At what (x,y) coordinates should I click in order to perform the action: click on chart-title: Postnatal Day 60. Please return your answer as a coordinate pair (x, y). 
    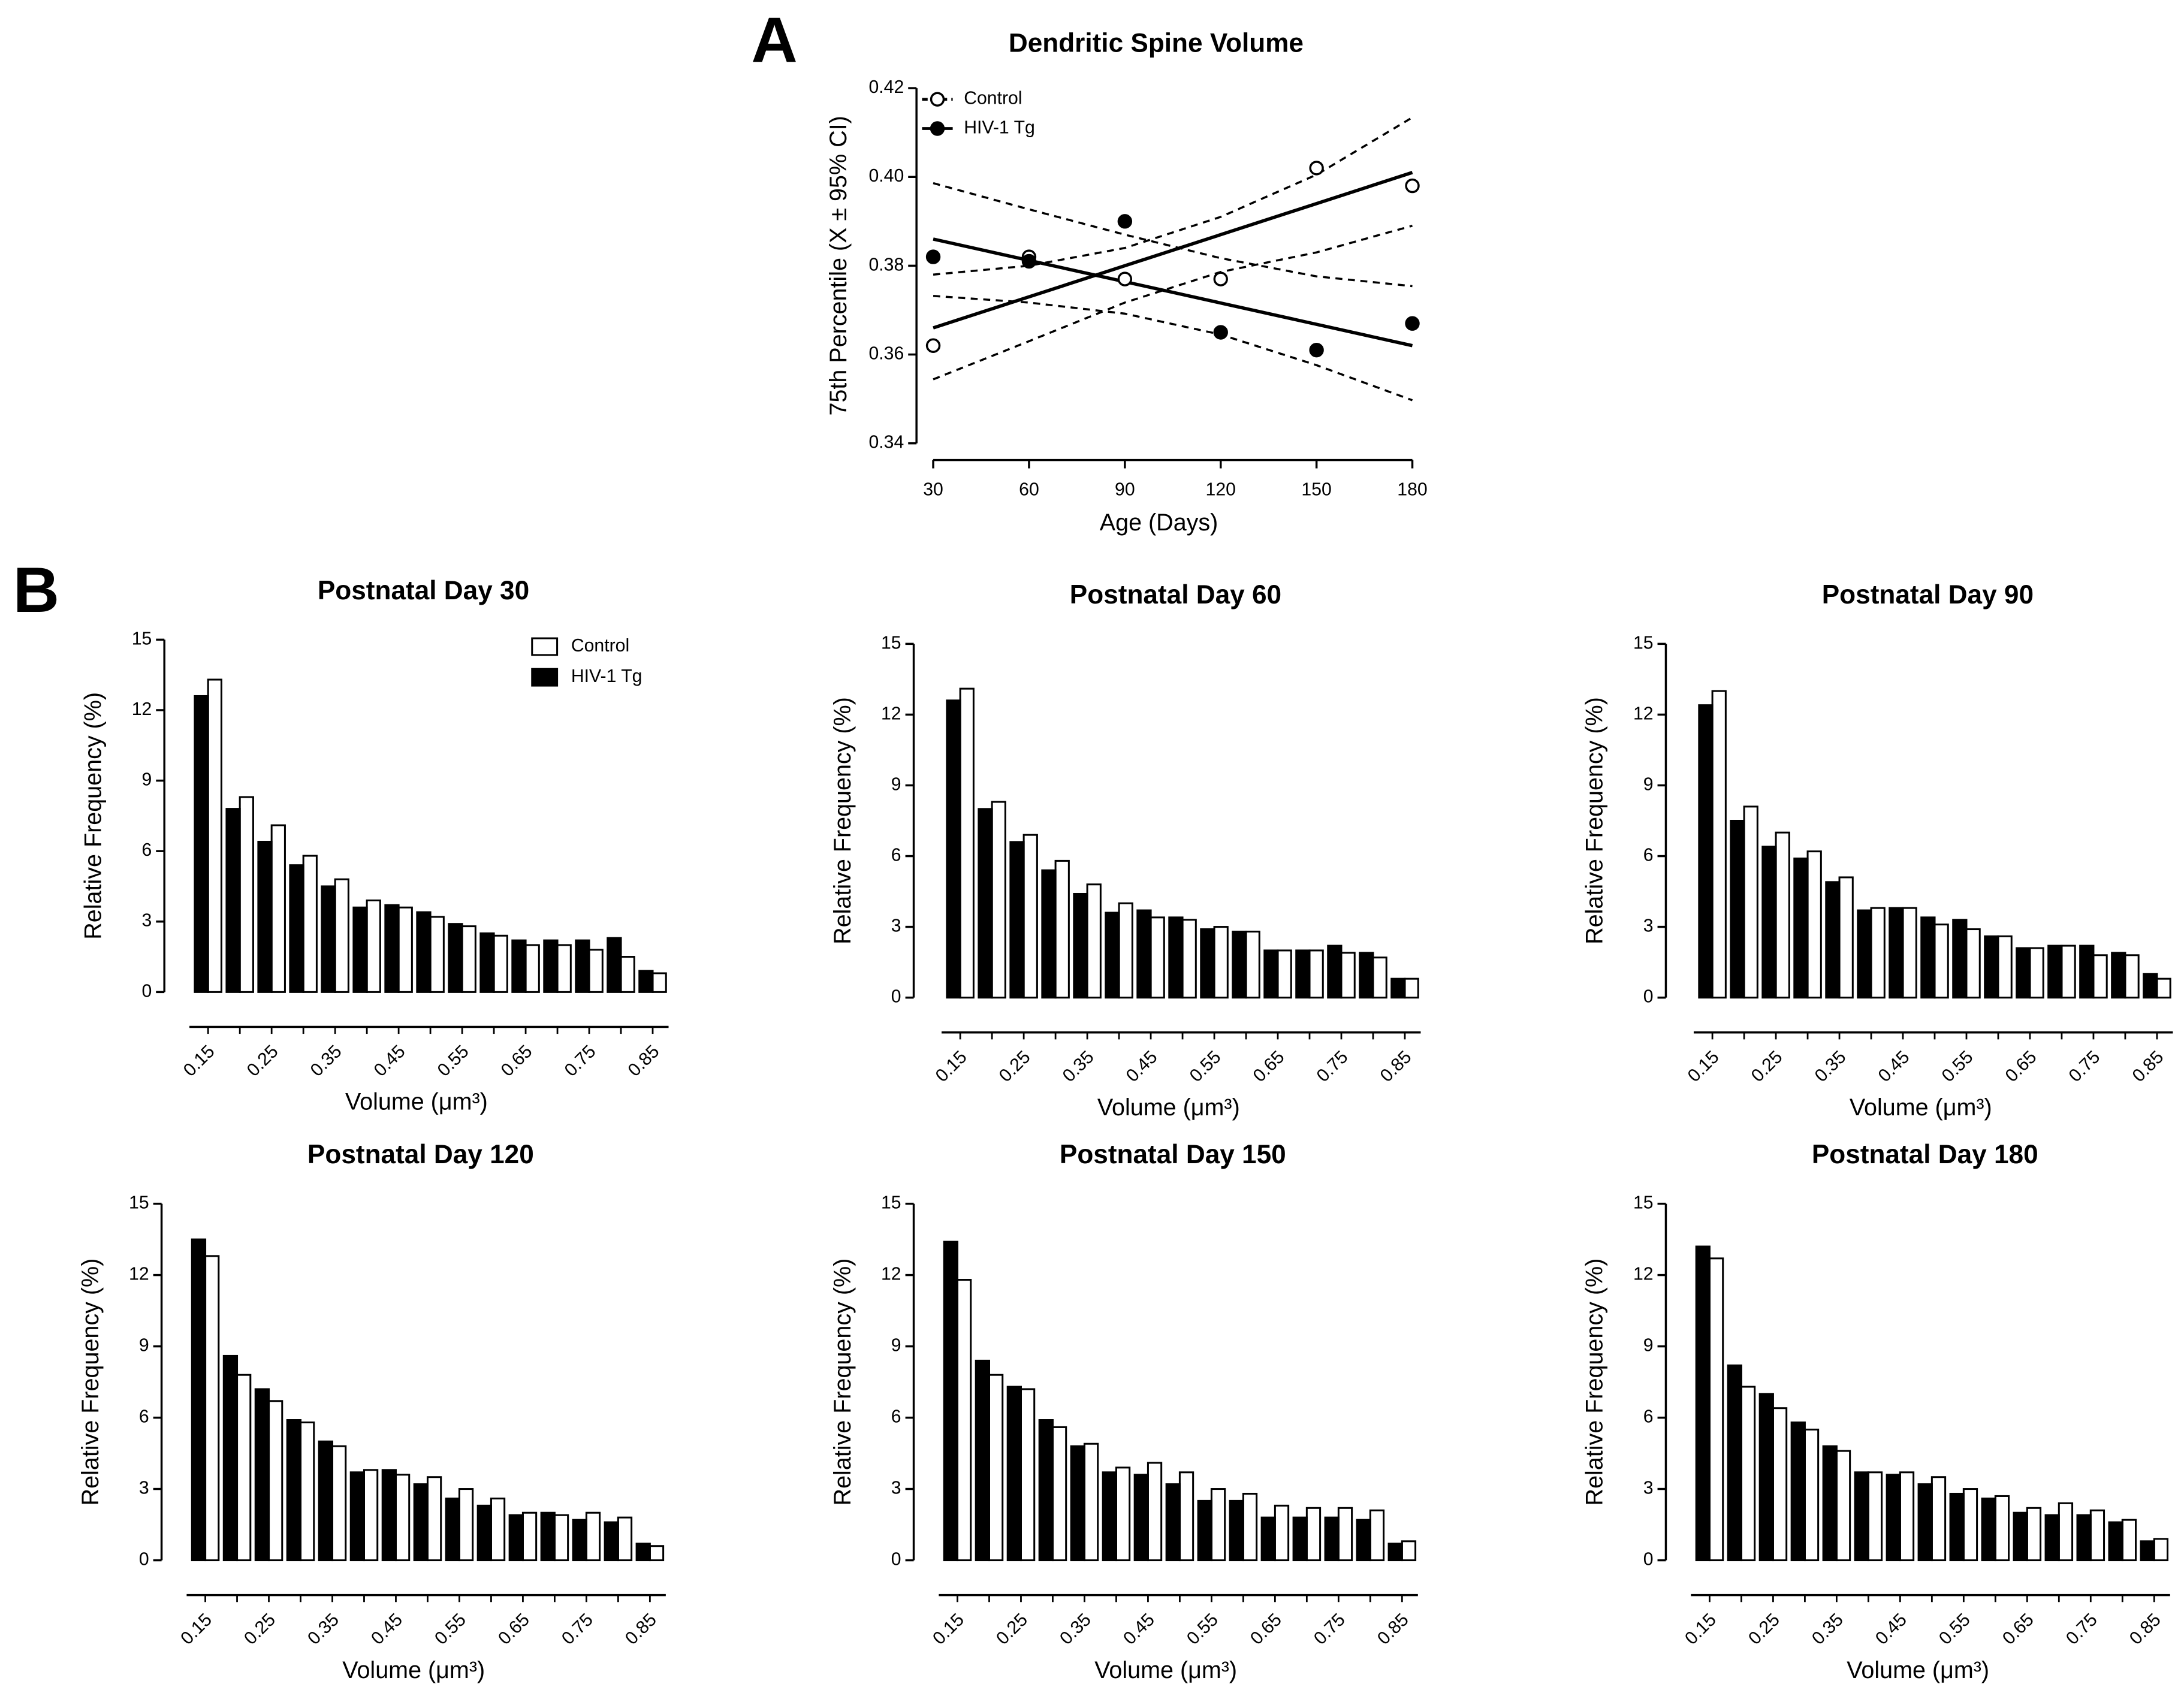
    Looking at the image, I should click on (1175, 594).